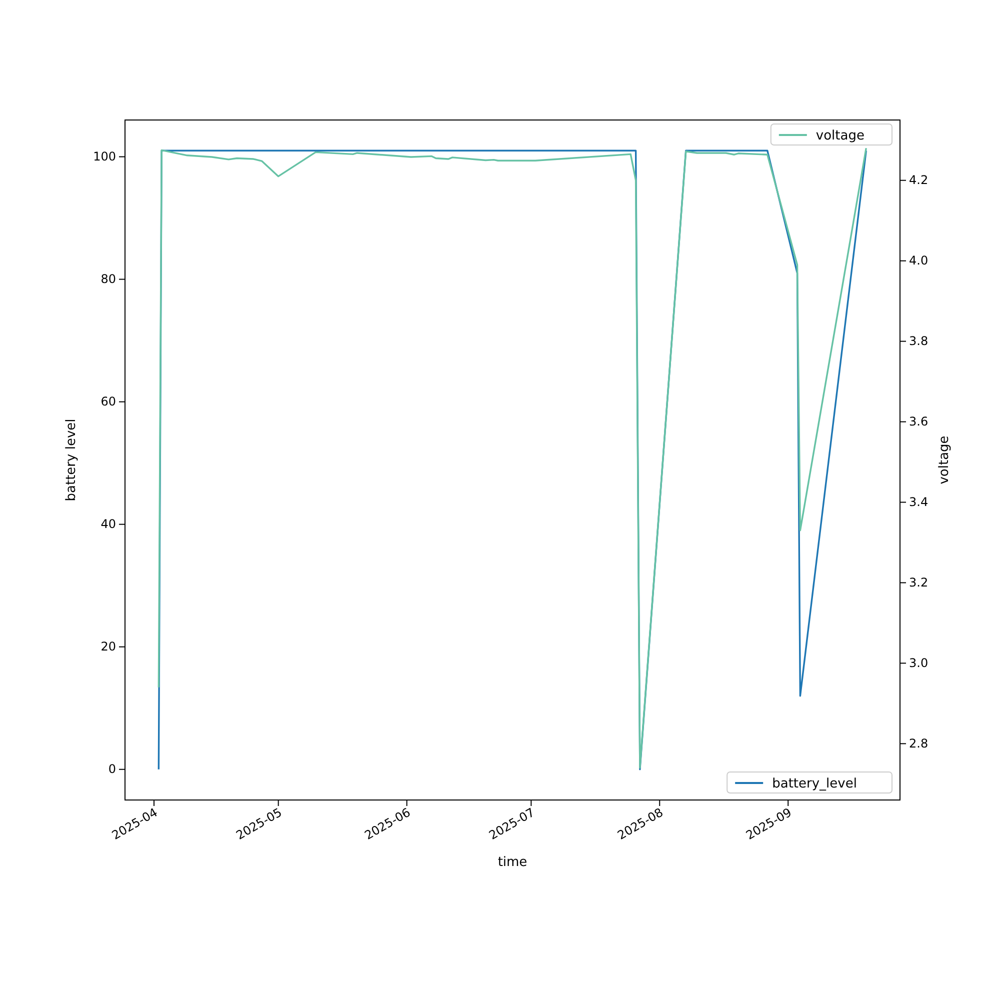  I want to click on y2-tick-label: 2.8, so click(918, 743).